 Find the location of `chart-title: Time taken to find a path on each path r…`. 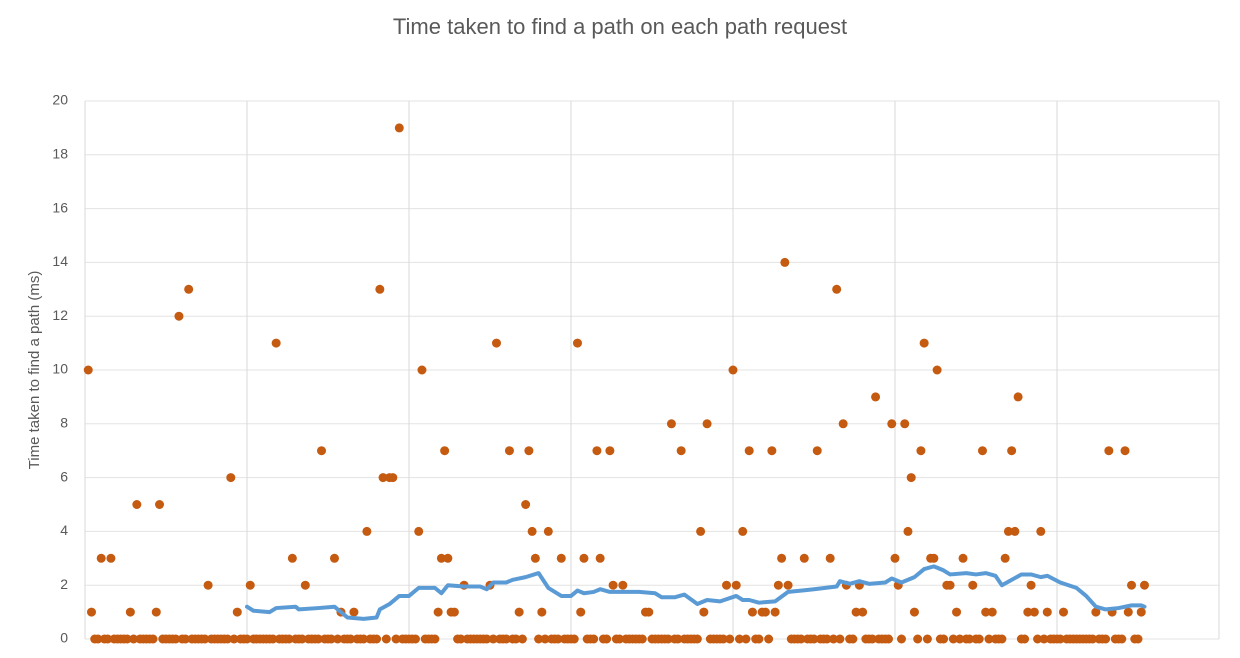

chart-title: Time taken to find a path on each path r… is located at coordinates (620, 26).